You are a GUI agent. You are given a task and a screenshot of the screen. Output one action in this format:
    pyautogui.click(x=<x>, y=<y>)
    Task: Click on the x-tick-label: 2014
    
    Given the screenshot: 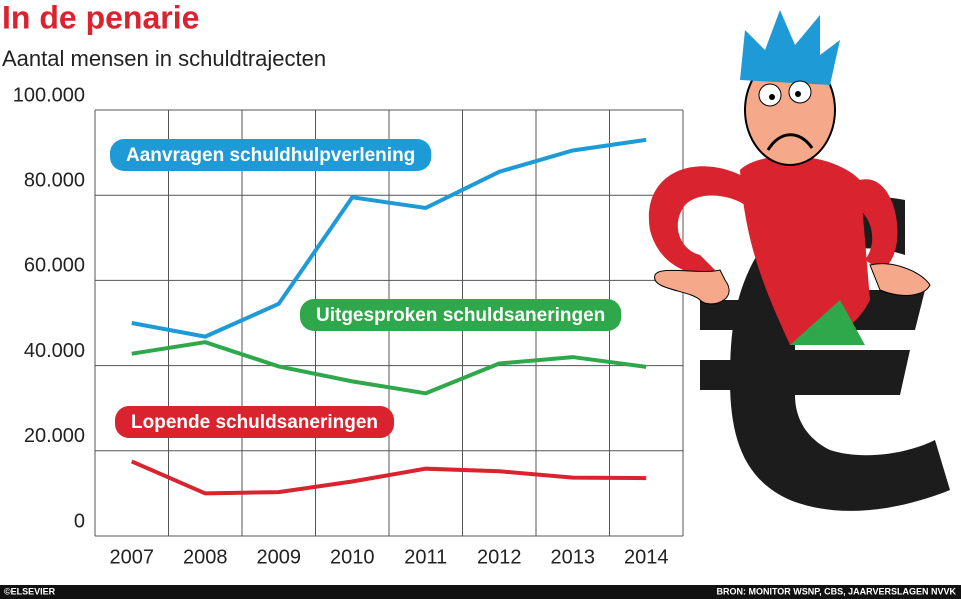 What is the action you would take?
    pyautogui.click(x=646, y=557)
    